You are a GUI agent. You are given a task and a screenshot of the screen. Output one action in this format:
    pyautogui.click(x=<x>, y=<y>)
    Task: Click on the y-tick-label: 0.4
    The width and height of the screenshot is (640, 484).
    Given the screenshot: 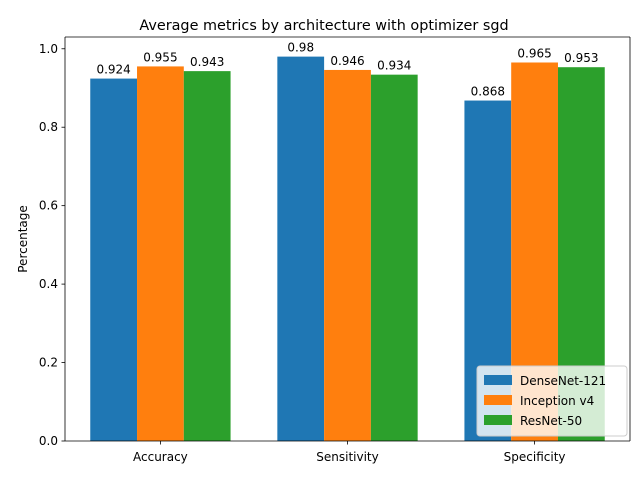 What is the action you would take?
    pyautogui.click(x=48, y=284)
    